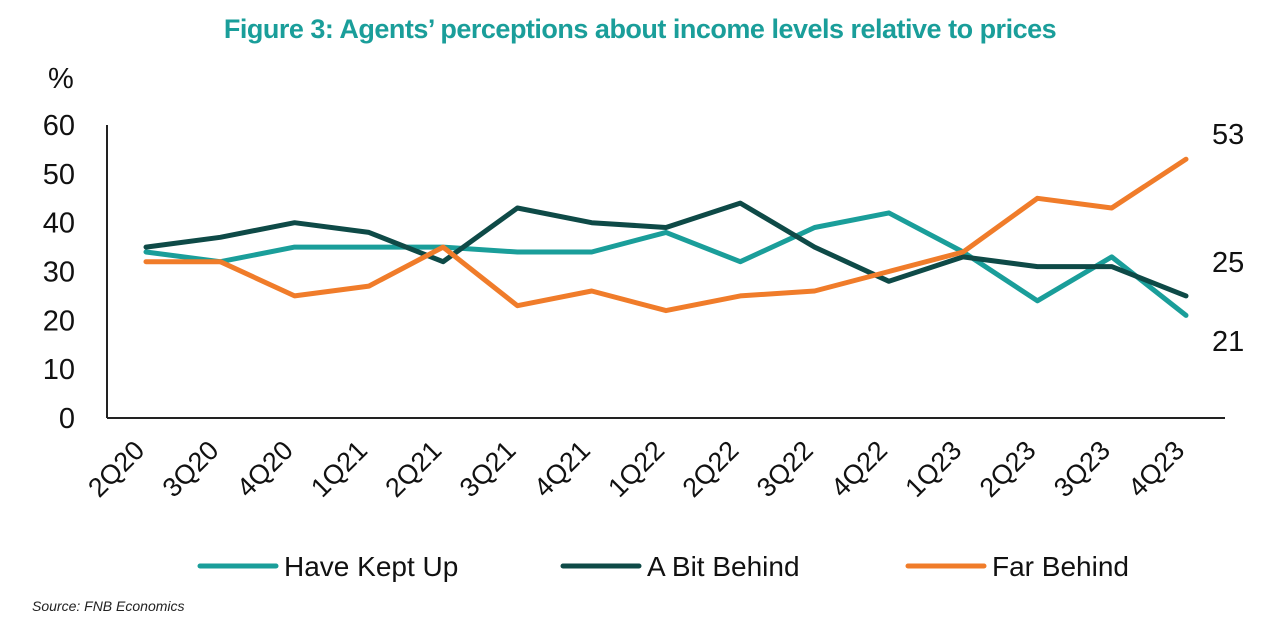  Describe the element at coordinates (371, 566) in the screenshot. I see `legend-label: Have Kept Up` at that location.